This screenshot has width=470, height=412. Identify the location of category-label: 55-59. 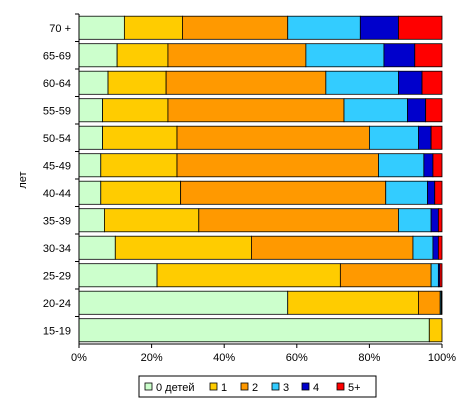
(57, 111).